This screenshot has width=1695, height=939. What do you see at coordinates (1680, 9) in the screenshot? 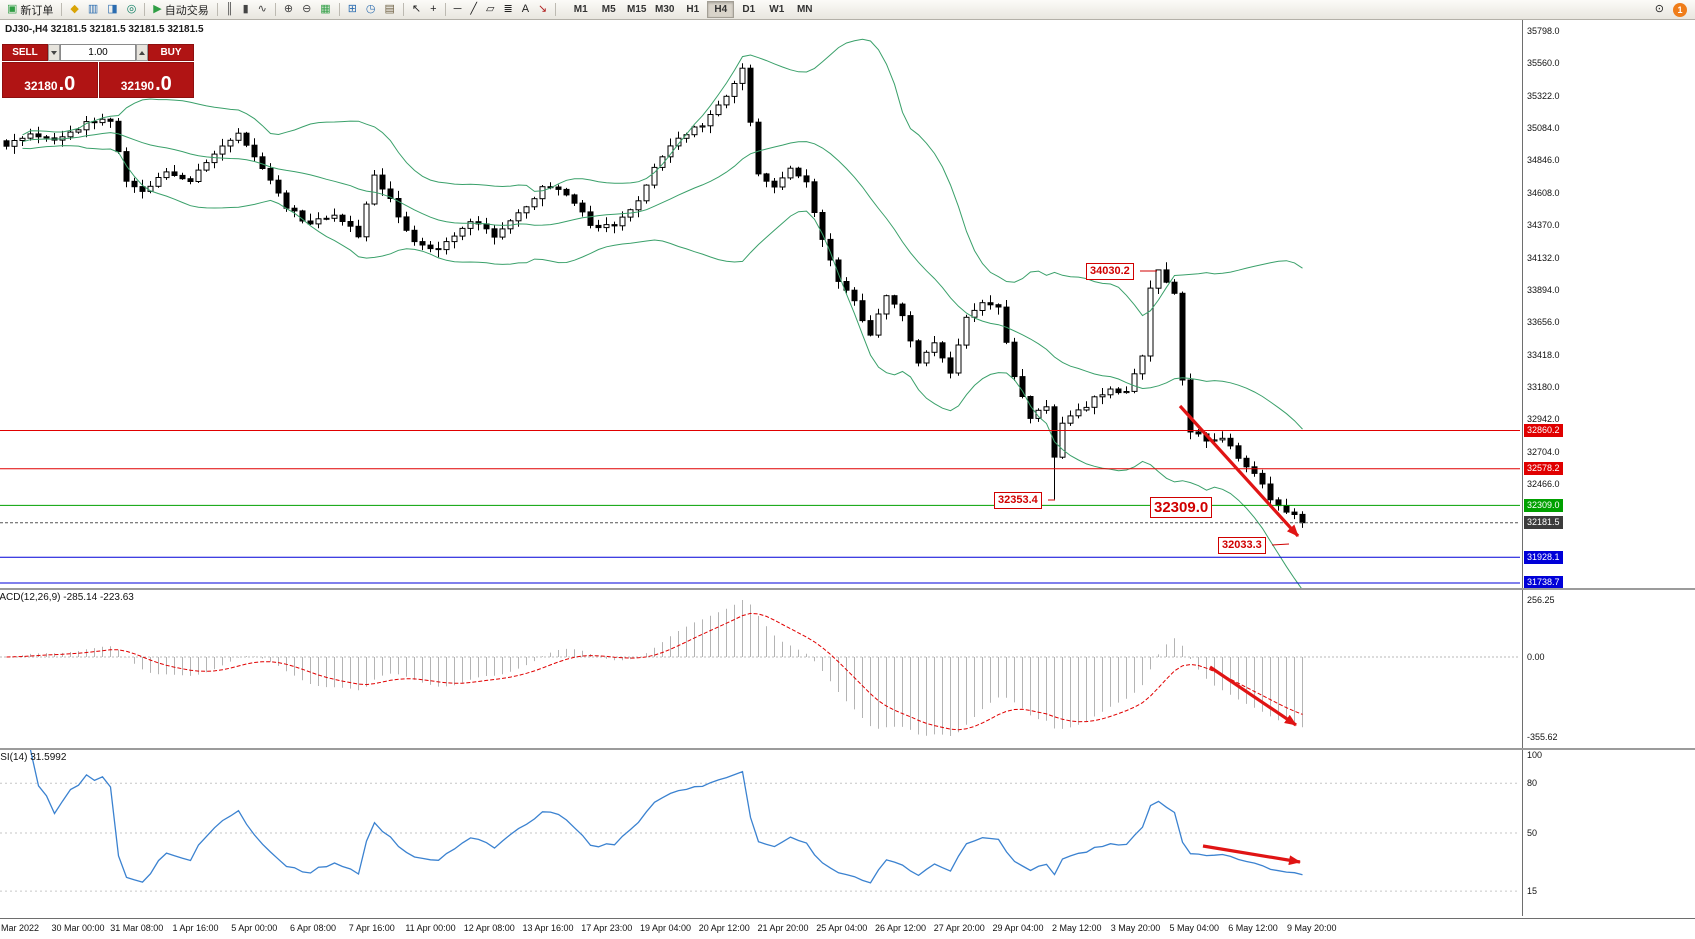
I see `notification-badge: 1` at bounding box center [1680, 9].